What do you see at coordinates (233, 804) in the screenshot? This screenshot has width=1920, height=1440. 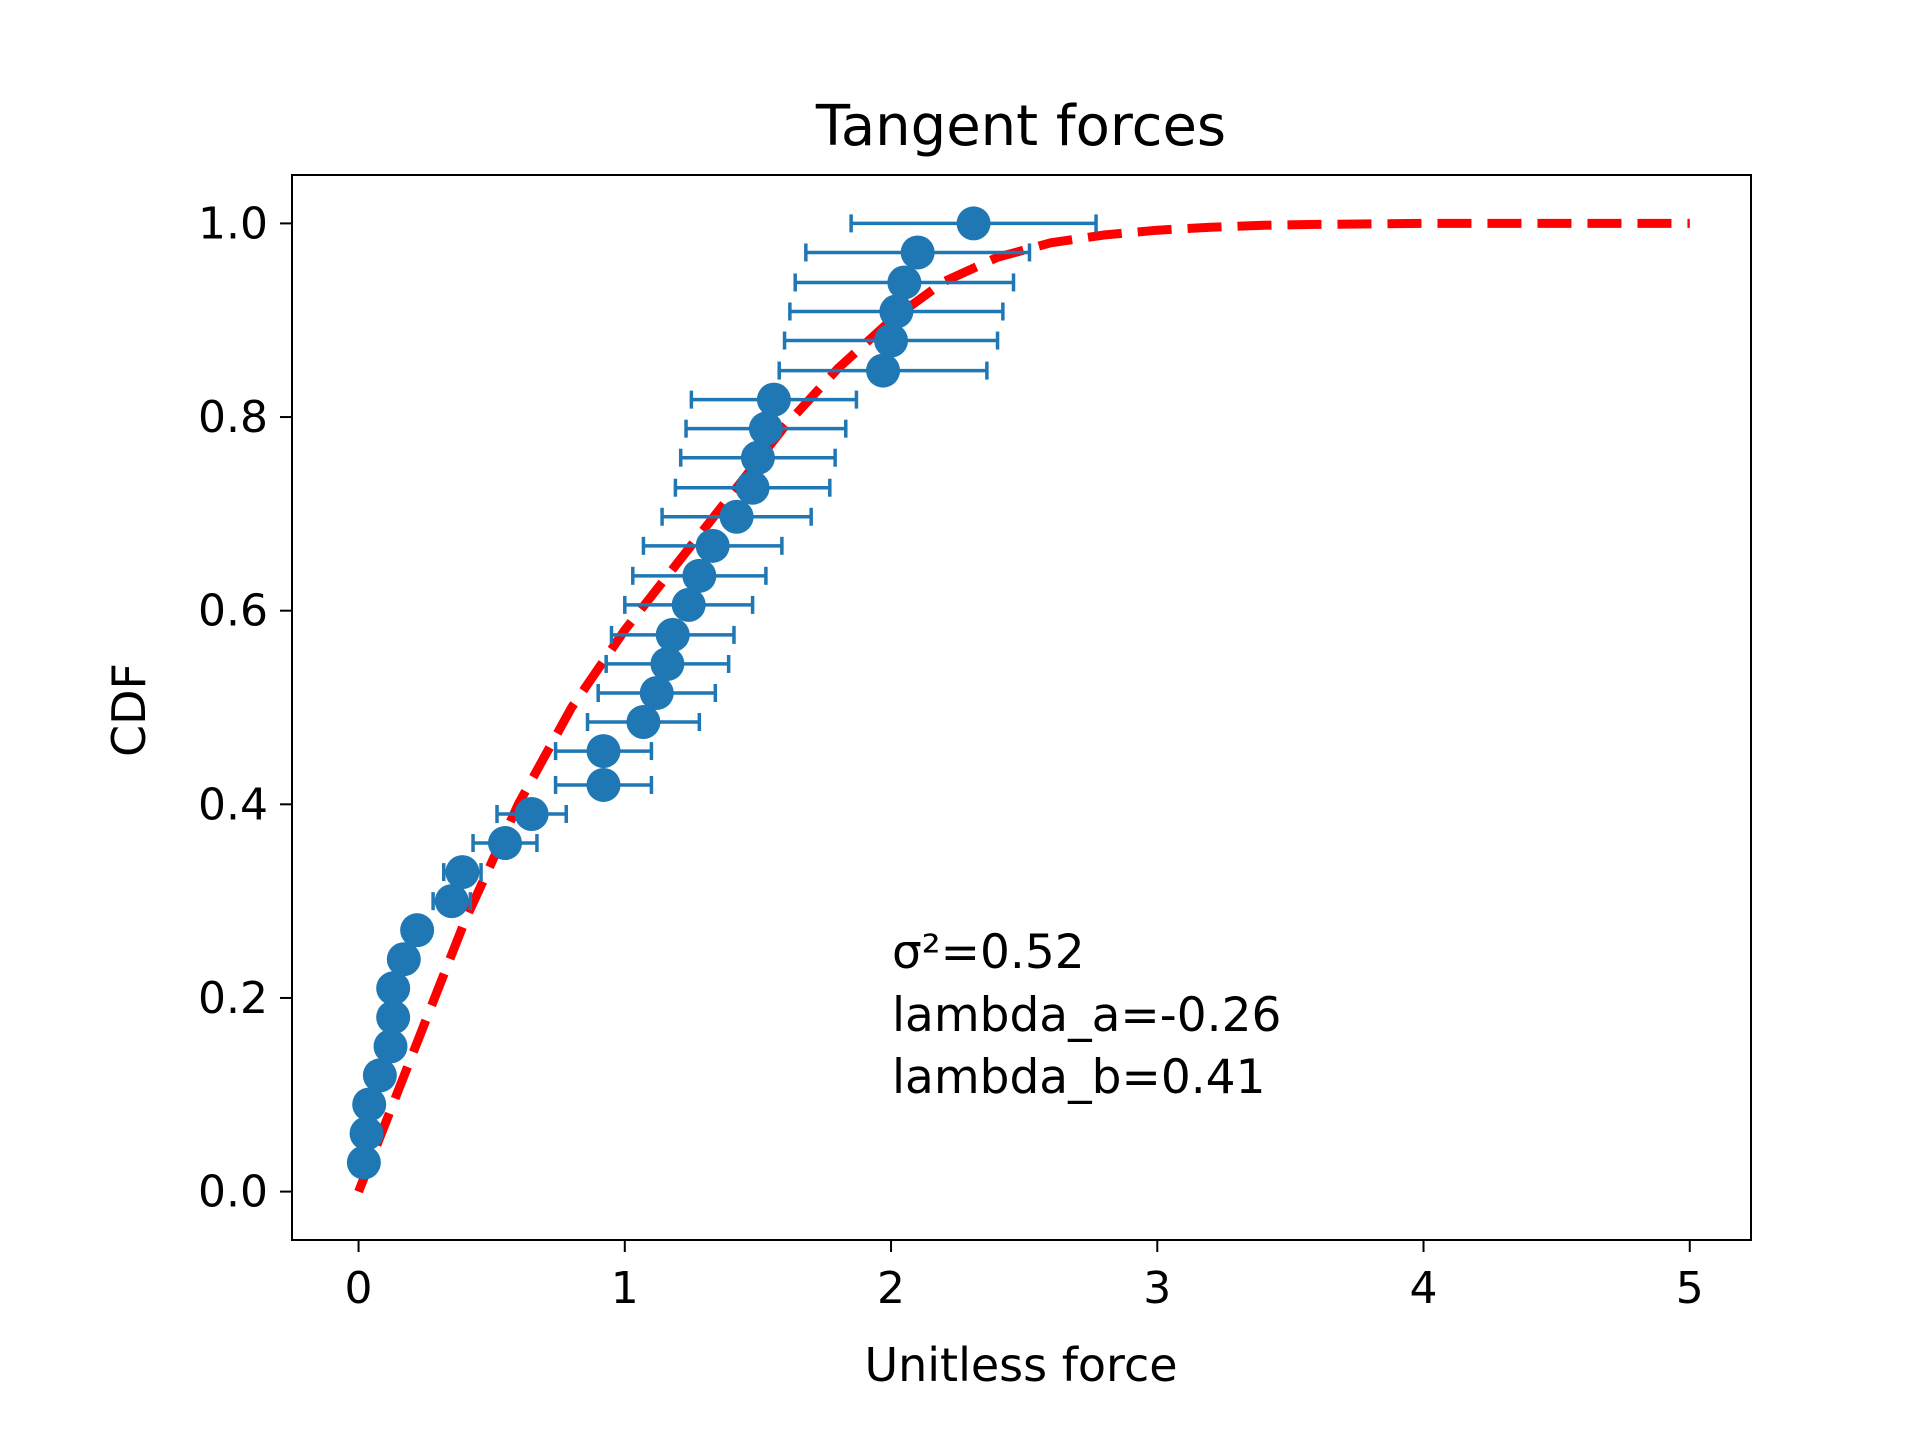 I see `y-tick-label: 0.4` at bounding box center [233, 804].